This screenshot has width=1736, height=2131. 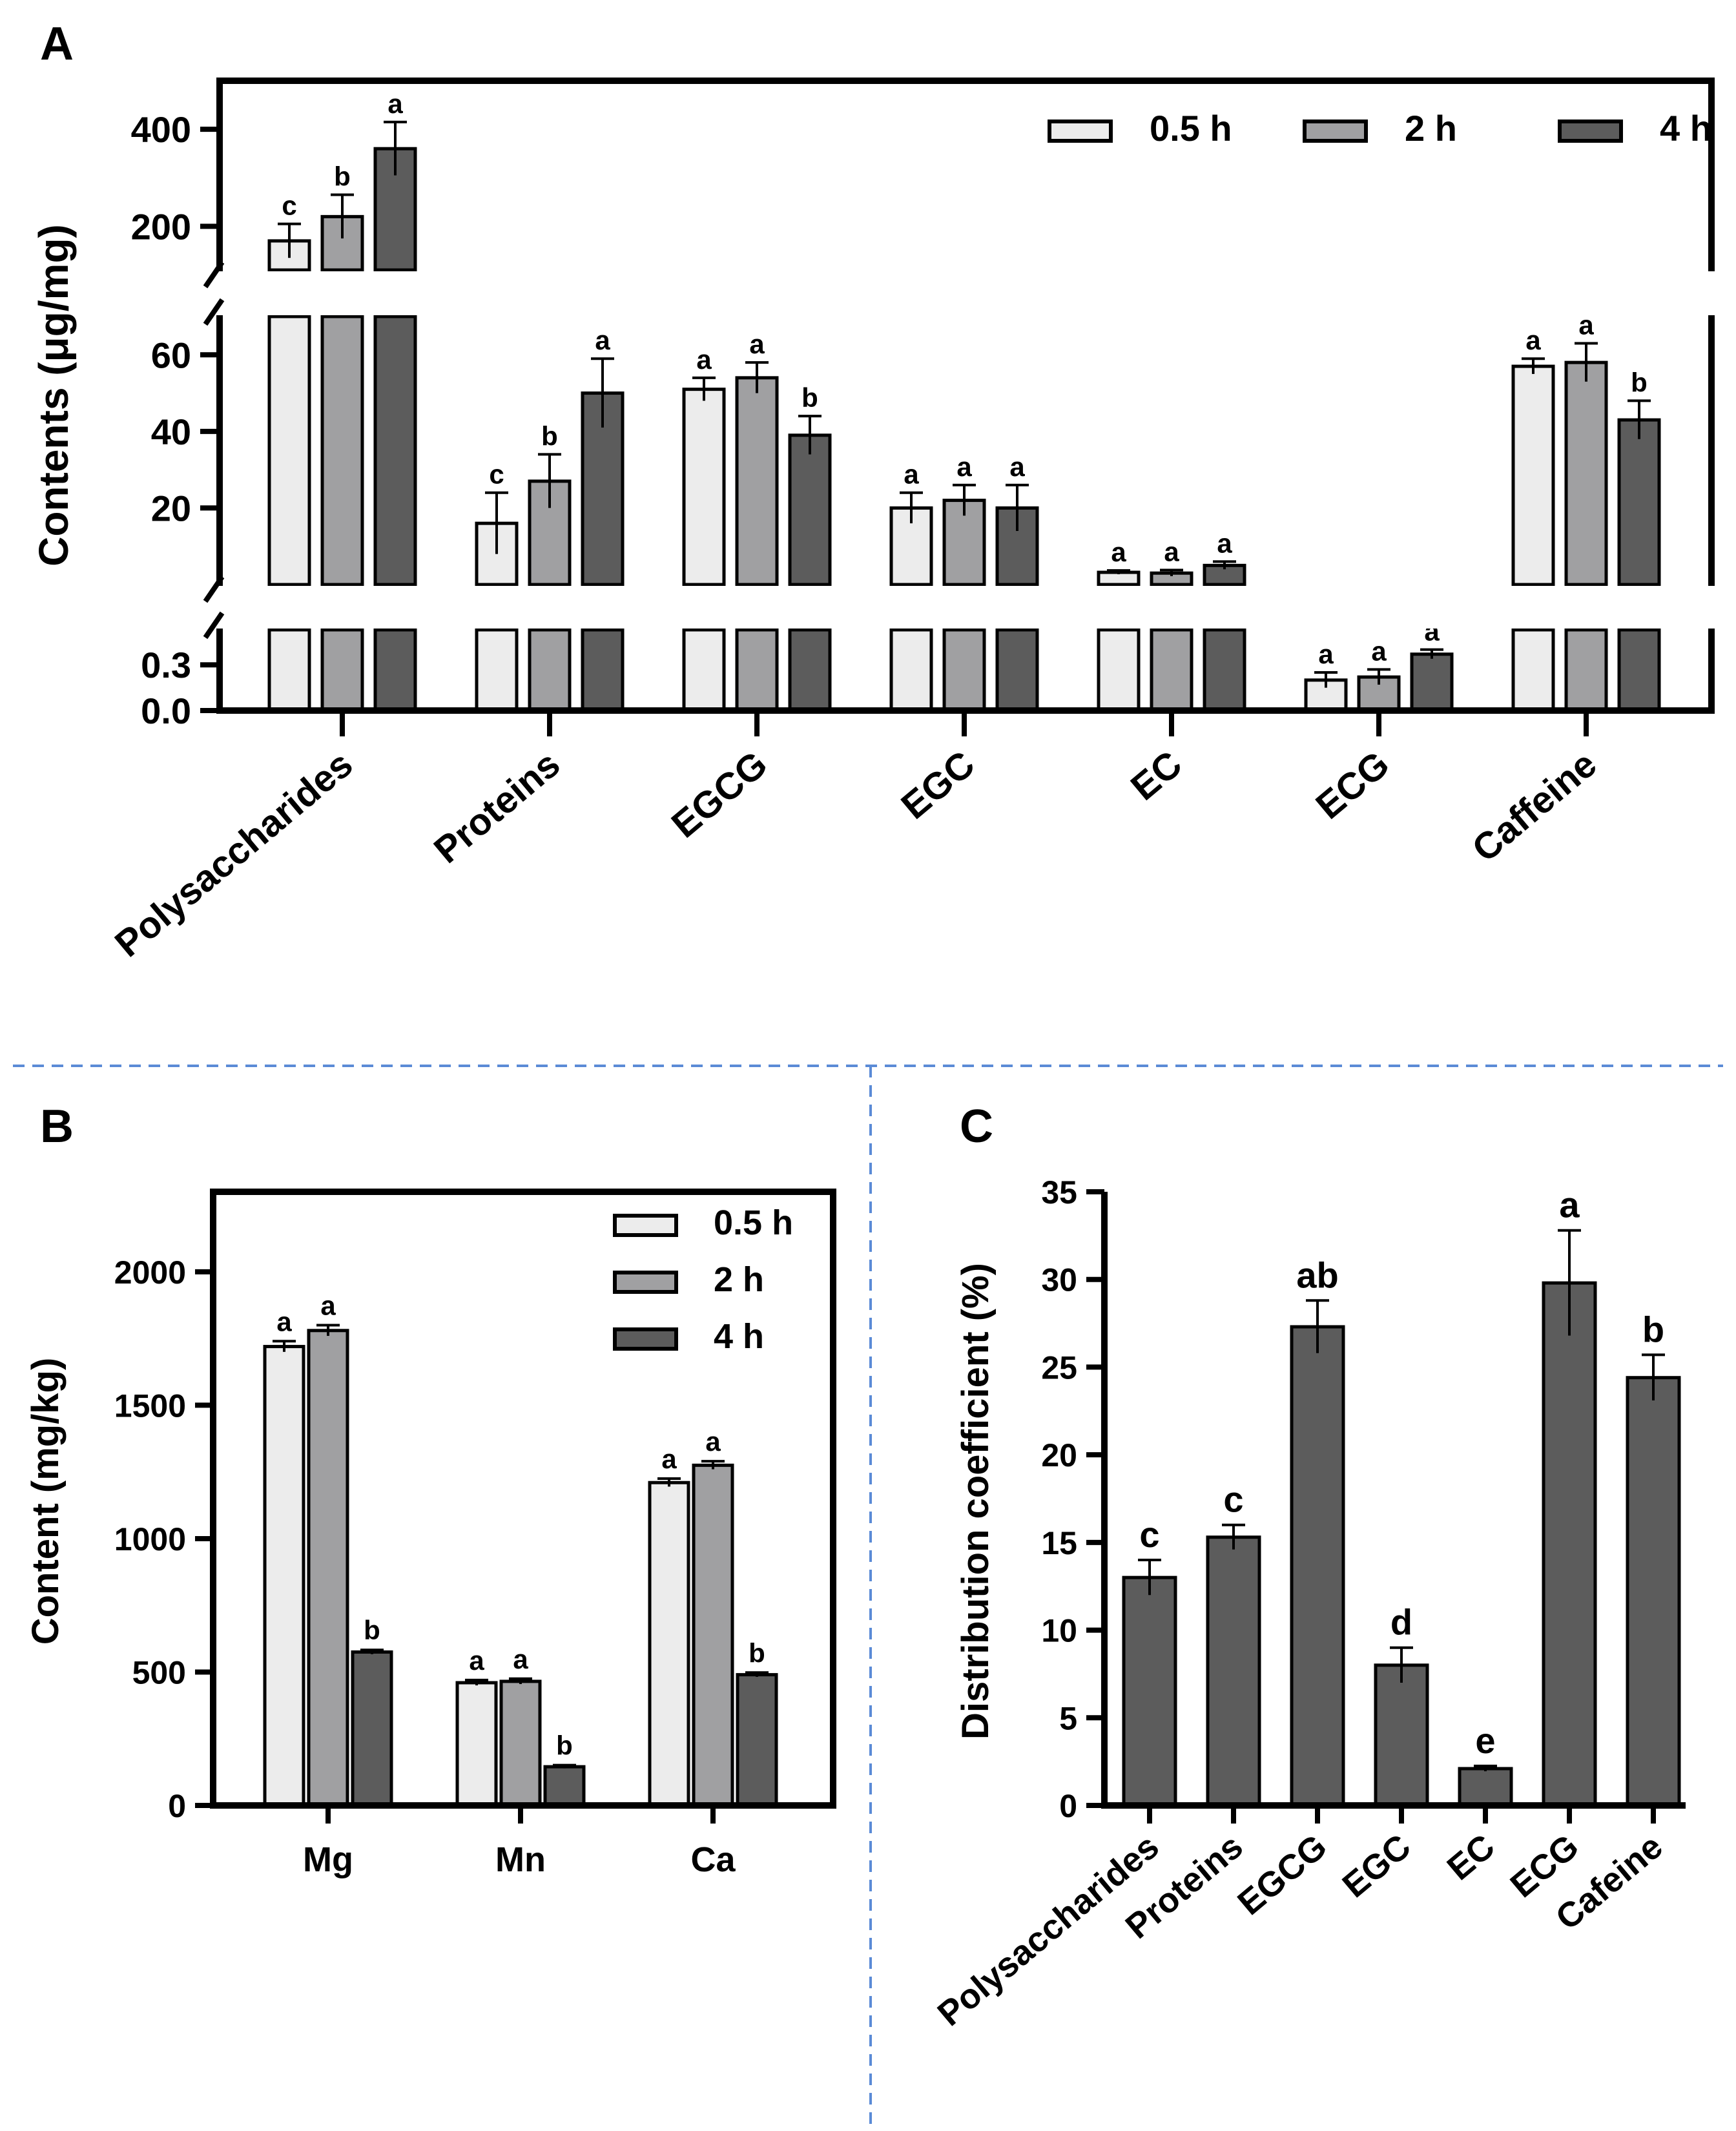 I want to click on ytick-label-c-10: 10, so click(x=1059, y=1631).